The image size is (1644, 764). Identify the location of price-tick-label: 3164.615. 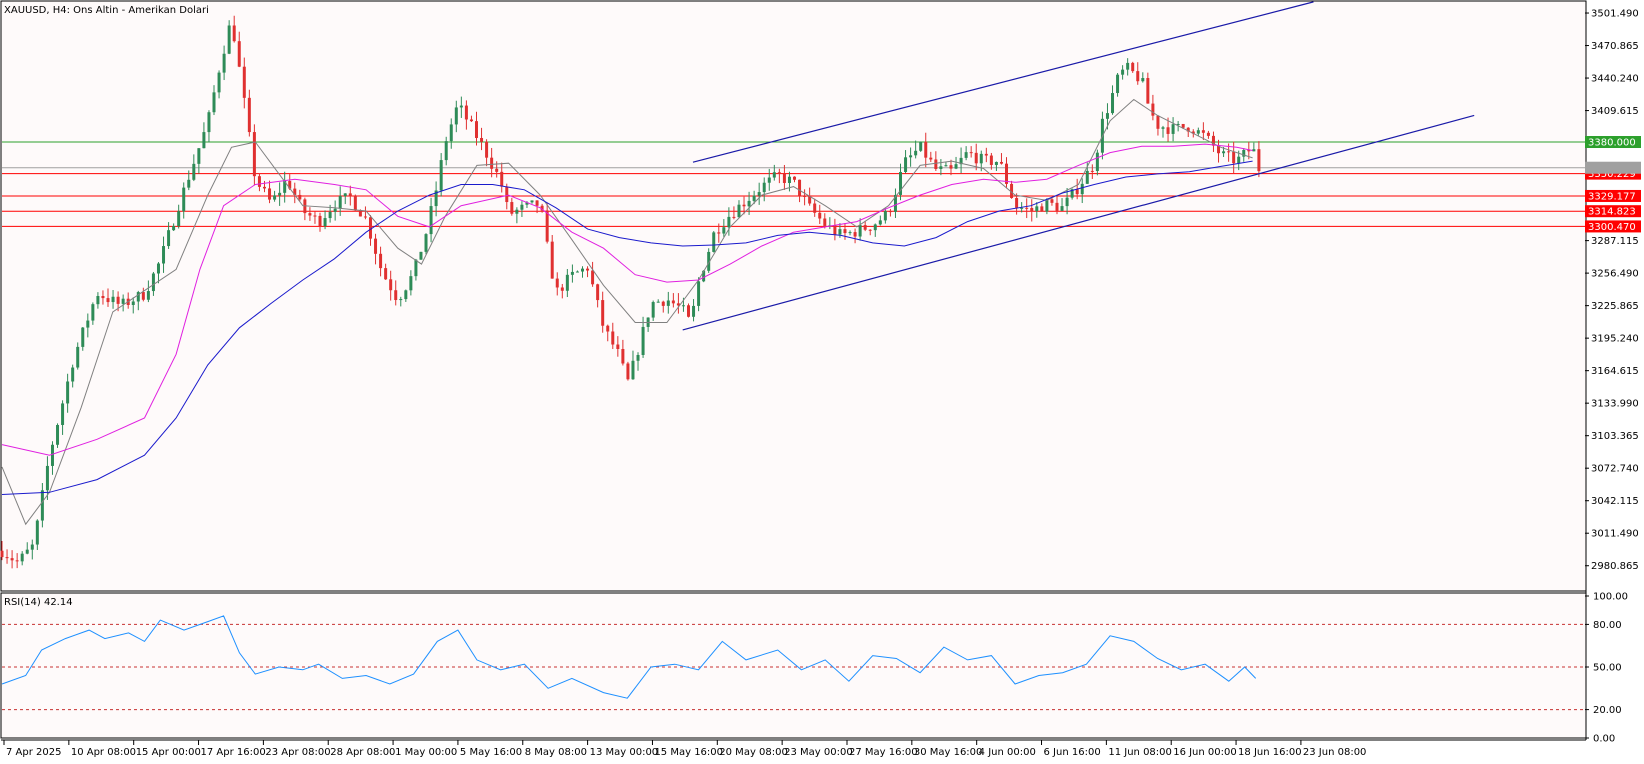
(1615, 371).